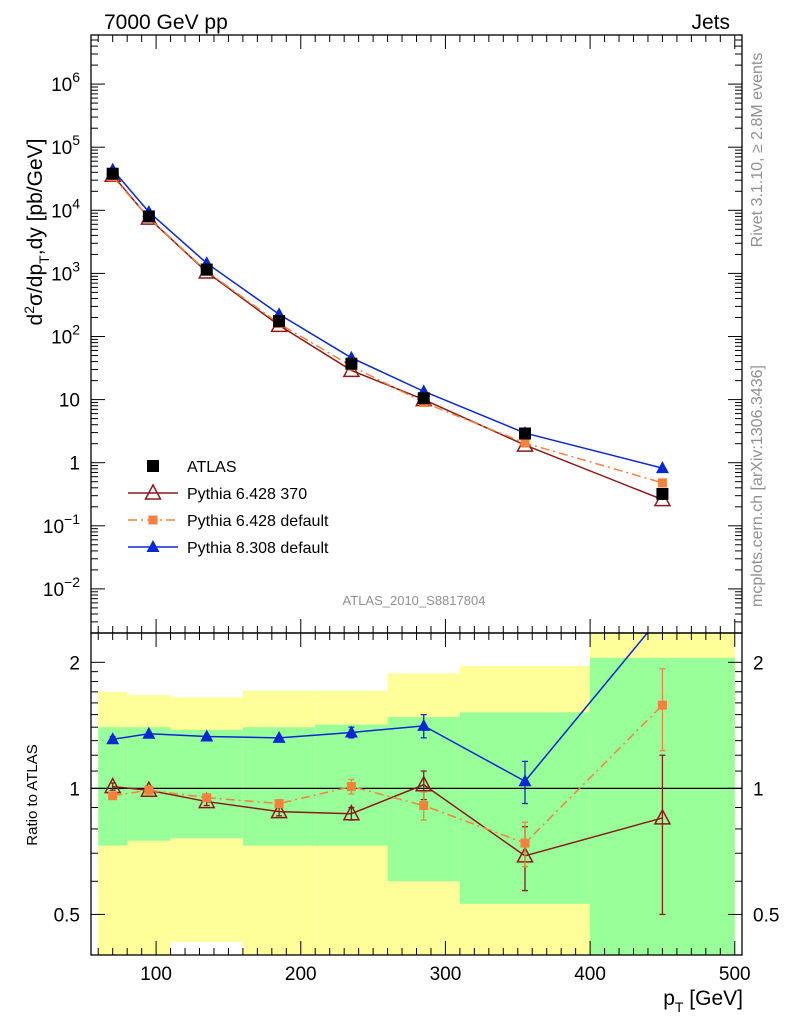  I want to click on process-label: 7000 GeV pp, so click(166, 22).